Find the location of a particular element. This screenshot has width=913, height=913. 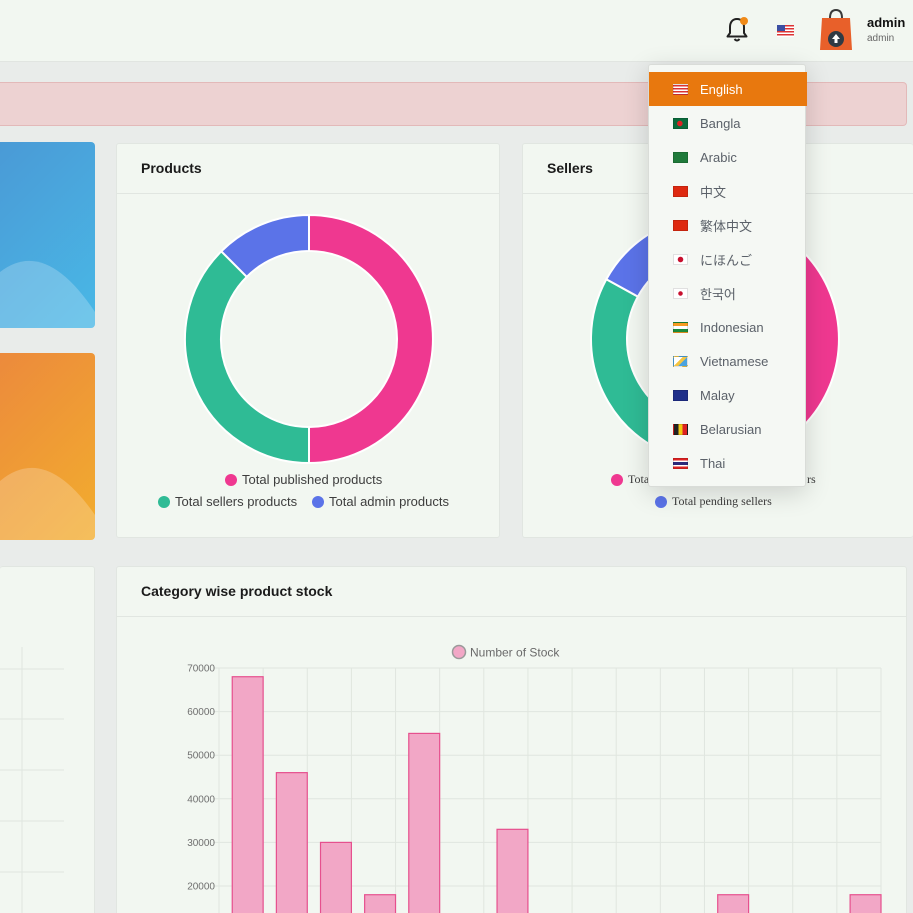

hk-flag-icon is located at coordinates (680, 225).